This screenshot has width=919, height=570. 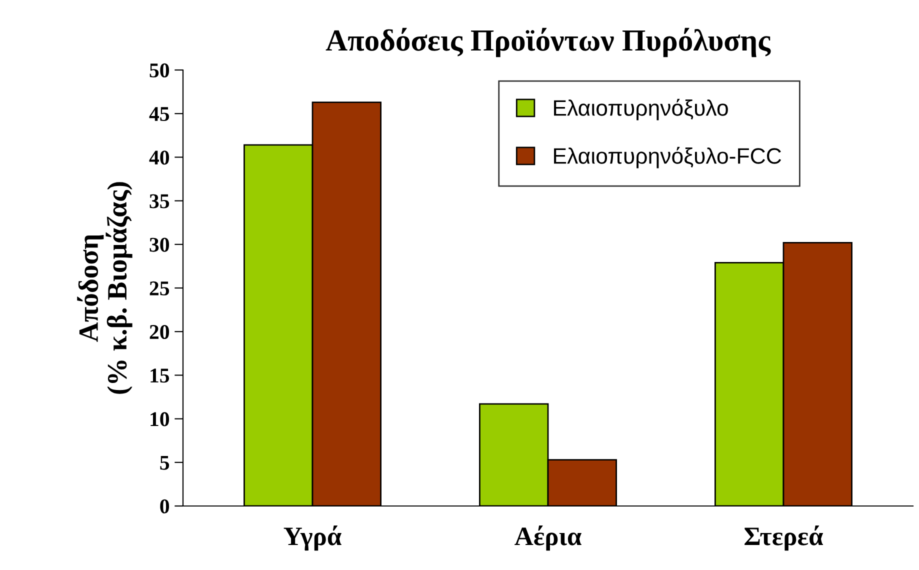 I want to click on y-axis-title: Απόδοση (% κ.β. Βιομάζας), so click(x=104, y=288).